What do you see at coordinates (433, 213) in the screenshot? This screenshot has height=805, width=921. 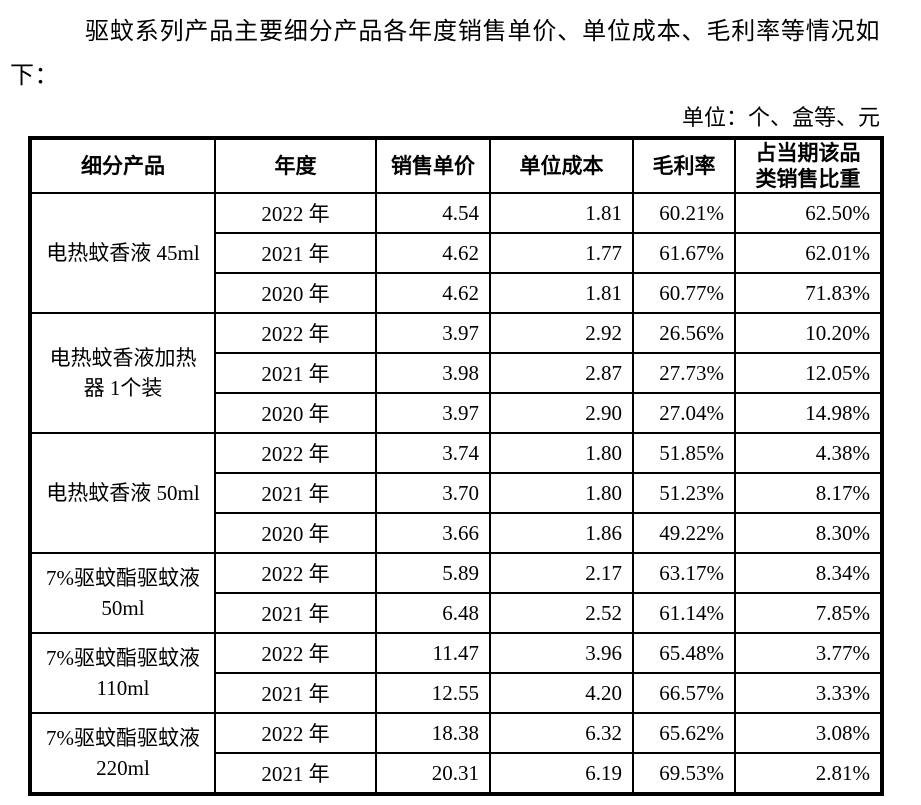 I see `price-cell: 4.54` at bounding box center [433, 213].